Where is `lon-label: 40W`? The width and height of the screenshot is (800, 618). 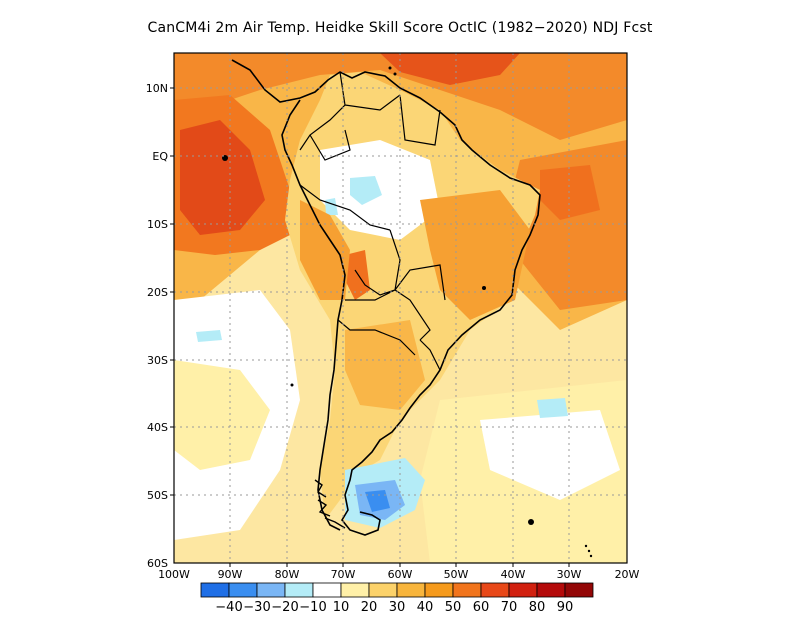 lon-label: 40W is located at coordinates (513, 574).